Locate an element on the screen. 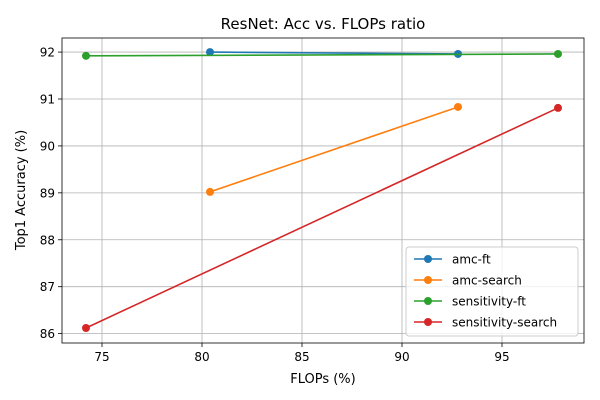 This screenshot has width=600, height=400. legend-label-sensitivity-search: sensitivity-search is located at coordinates (504, 323).